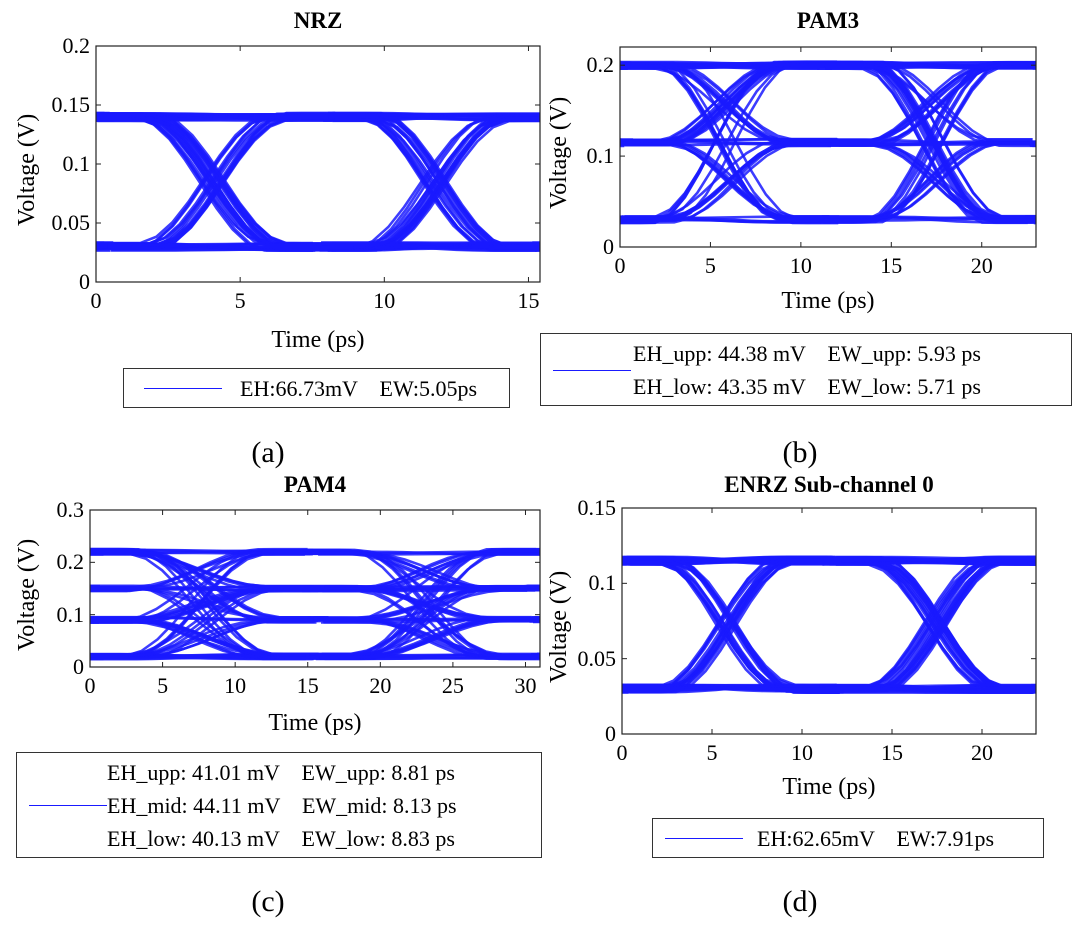  What do you see at coordinates (282, 805) in the screenshot?
I see `legend-entry: EH_mid: 44.11 mV EW_mid: 8.13 ps` at bounding box center [282, 805].